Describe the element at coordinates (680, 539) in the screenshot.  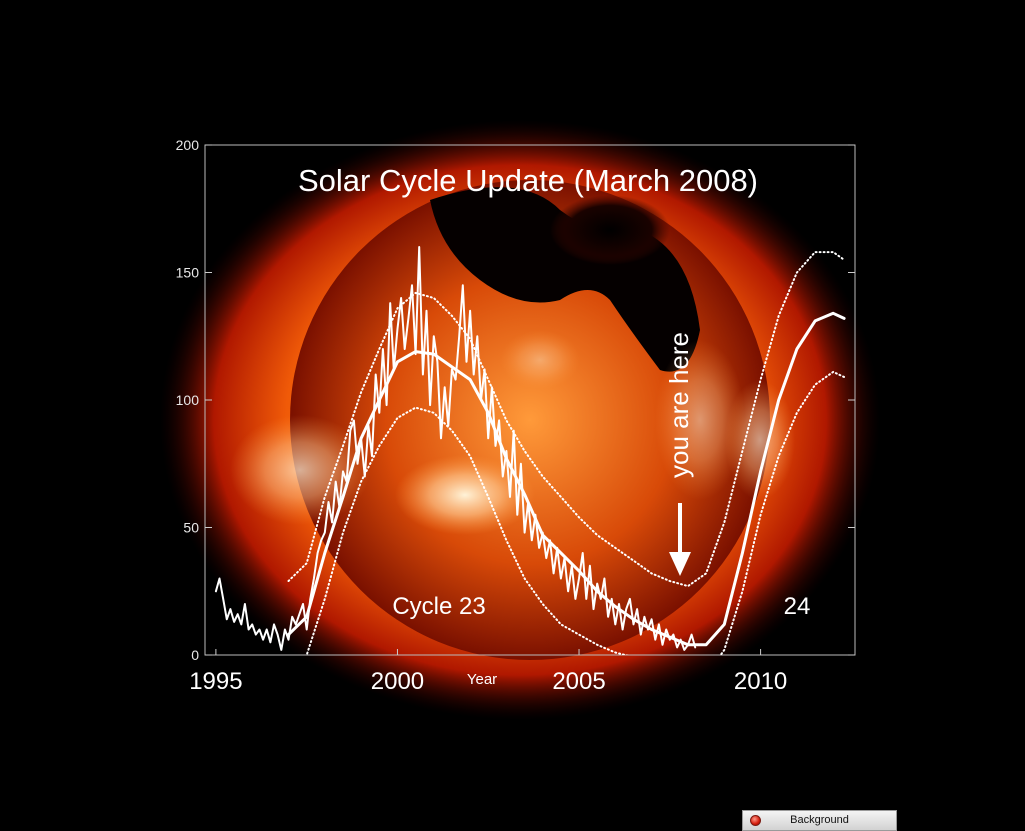
I see `you-are-here-arrow-icon` at that location.